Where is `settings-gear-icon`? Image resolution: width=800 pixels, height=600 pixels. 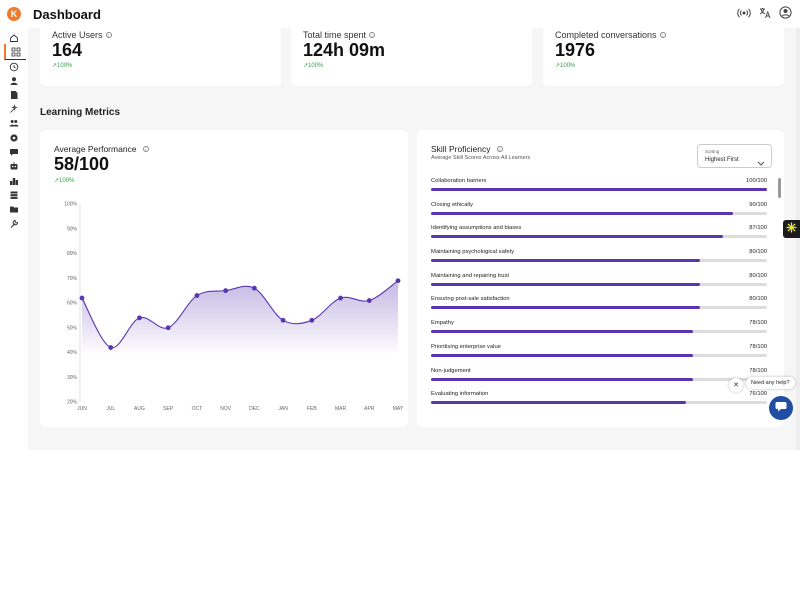 settings-gear-icon is located at coordinates (14, 138).